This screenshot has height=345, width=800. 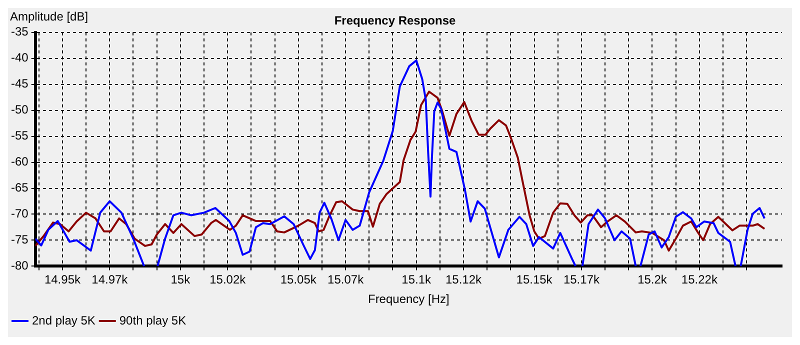 I want to click on x-tick-label: 15.12k, so click(x=464, y=279).